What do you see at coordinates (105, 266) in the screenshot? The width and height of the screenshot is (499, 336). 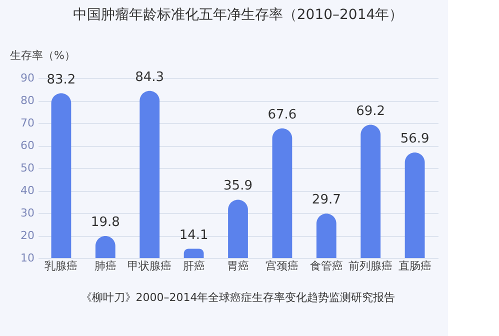 I see `x-tick-label: 肺癌` at bounding box center [105, 266].